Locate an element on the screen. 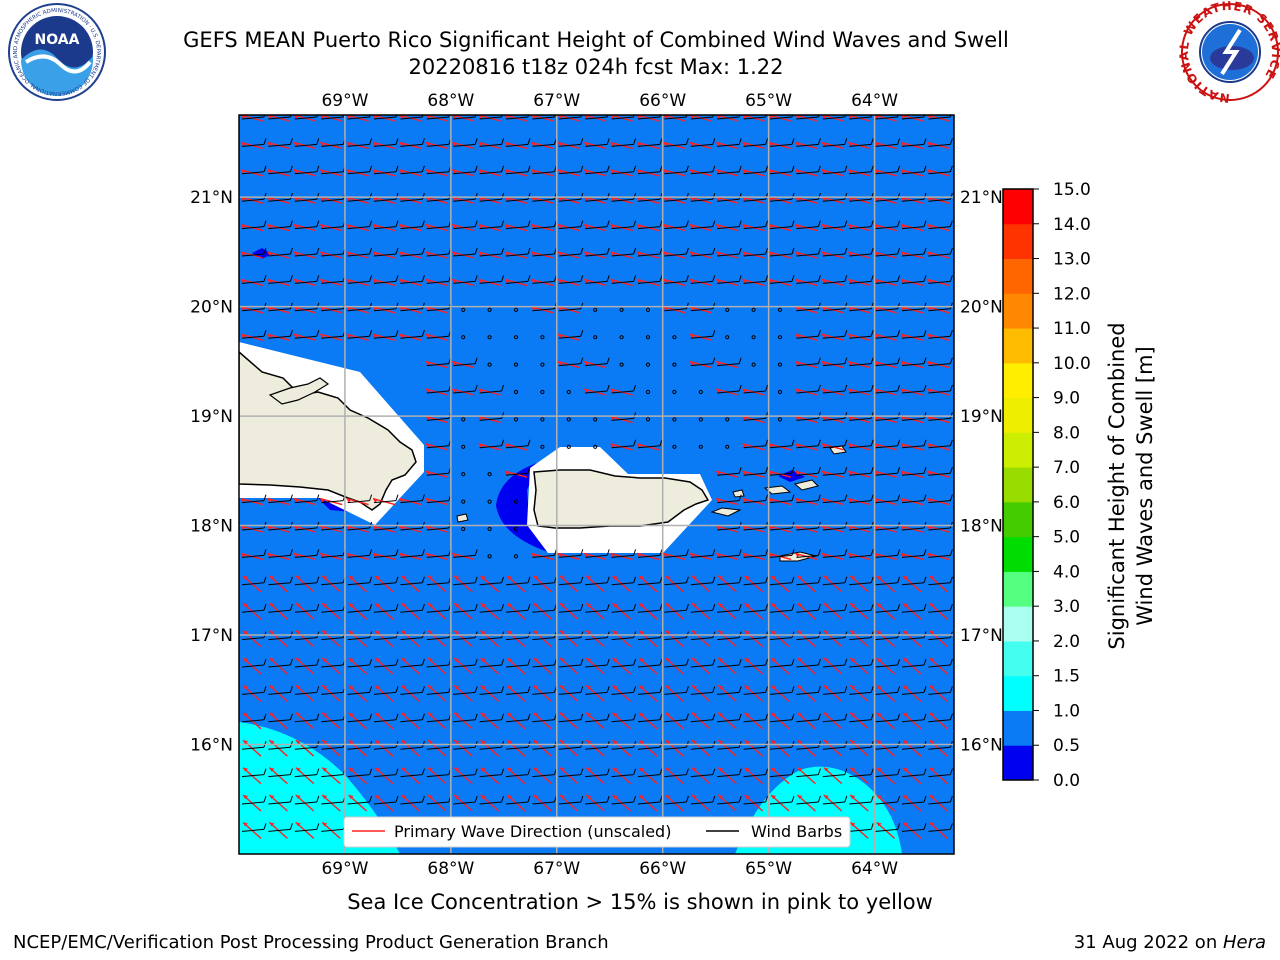  land-tortuga is located at coordinates (299, 391).